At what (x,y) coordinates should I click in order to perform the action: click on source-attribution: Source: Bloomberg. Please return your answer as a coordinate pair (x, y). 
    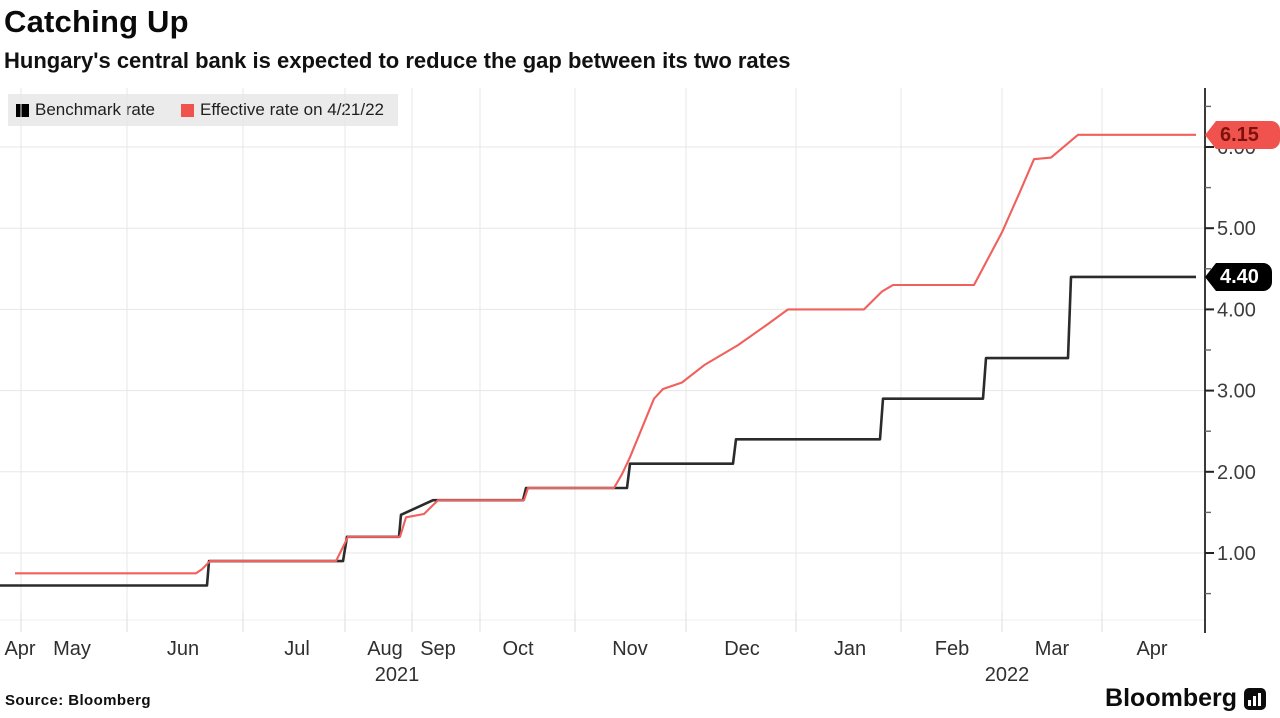
    Looking at the image, I should click on (78, 700).